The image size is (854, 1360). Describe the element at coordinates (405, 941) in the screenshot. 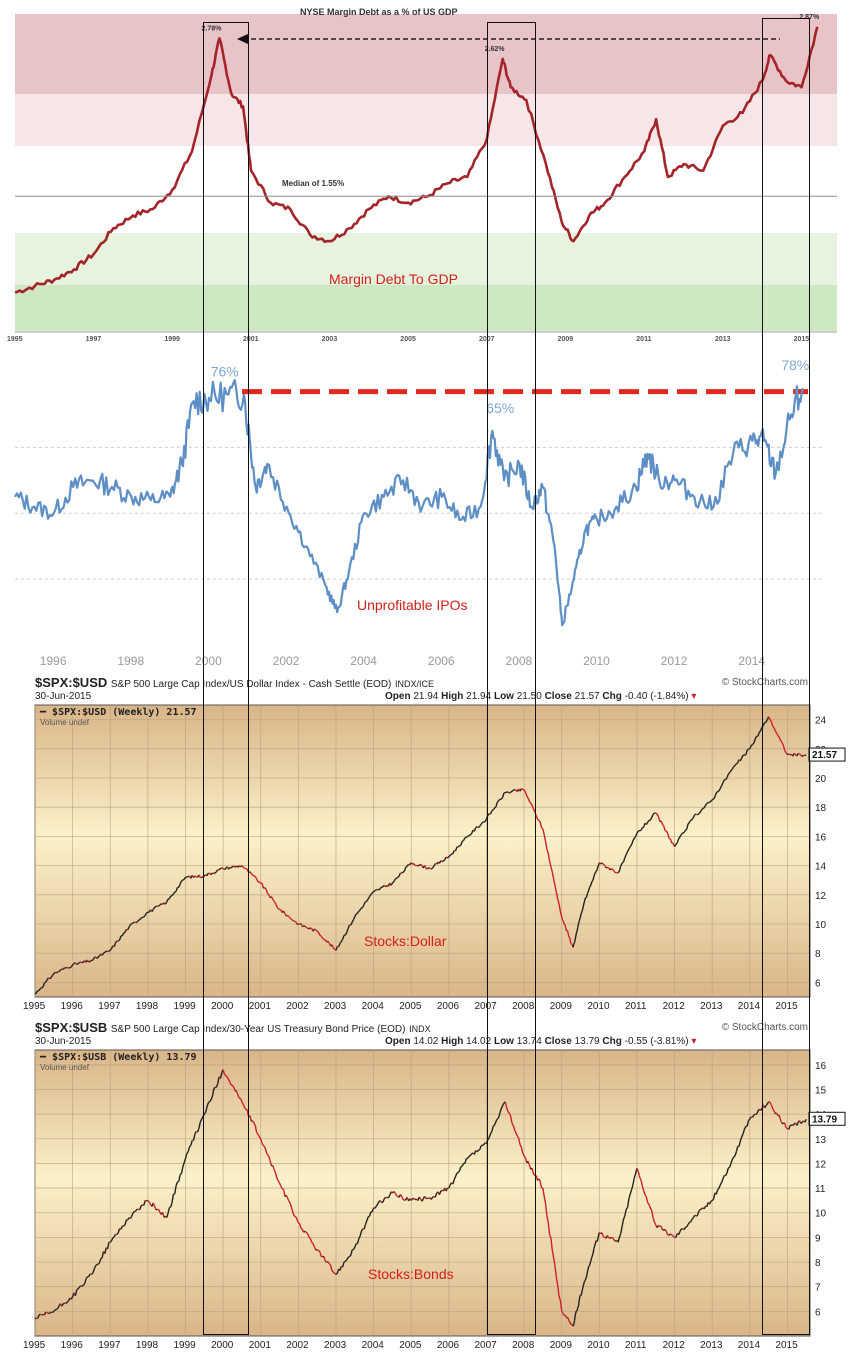

I see `panel-caption: Stocks:Dollar` at that location.